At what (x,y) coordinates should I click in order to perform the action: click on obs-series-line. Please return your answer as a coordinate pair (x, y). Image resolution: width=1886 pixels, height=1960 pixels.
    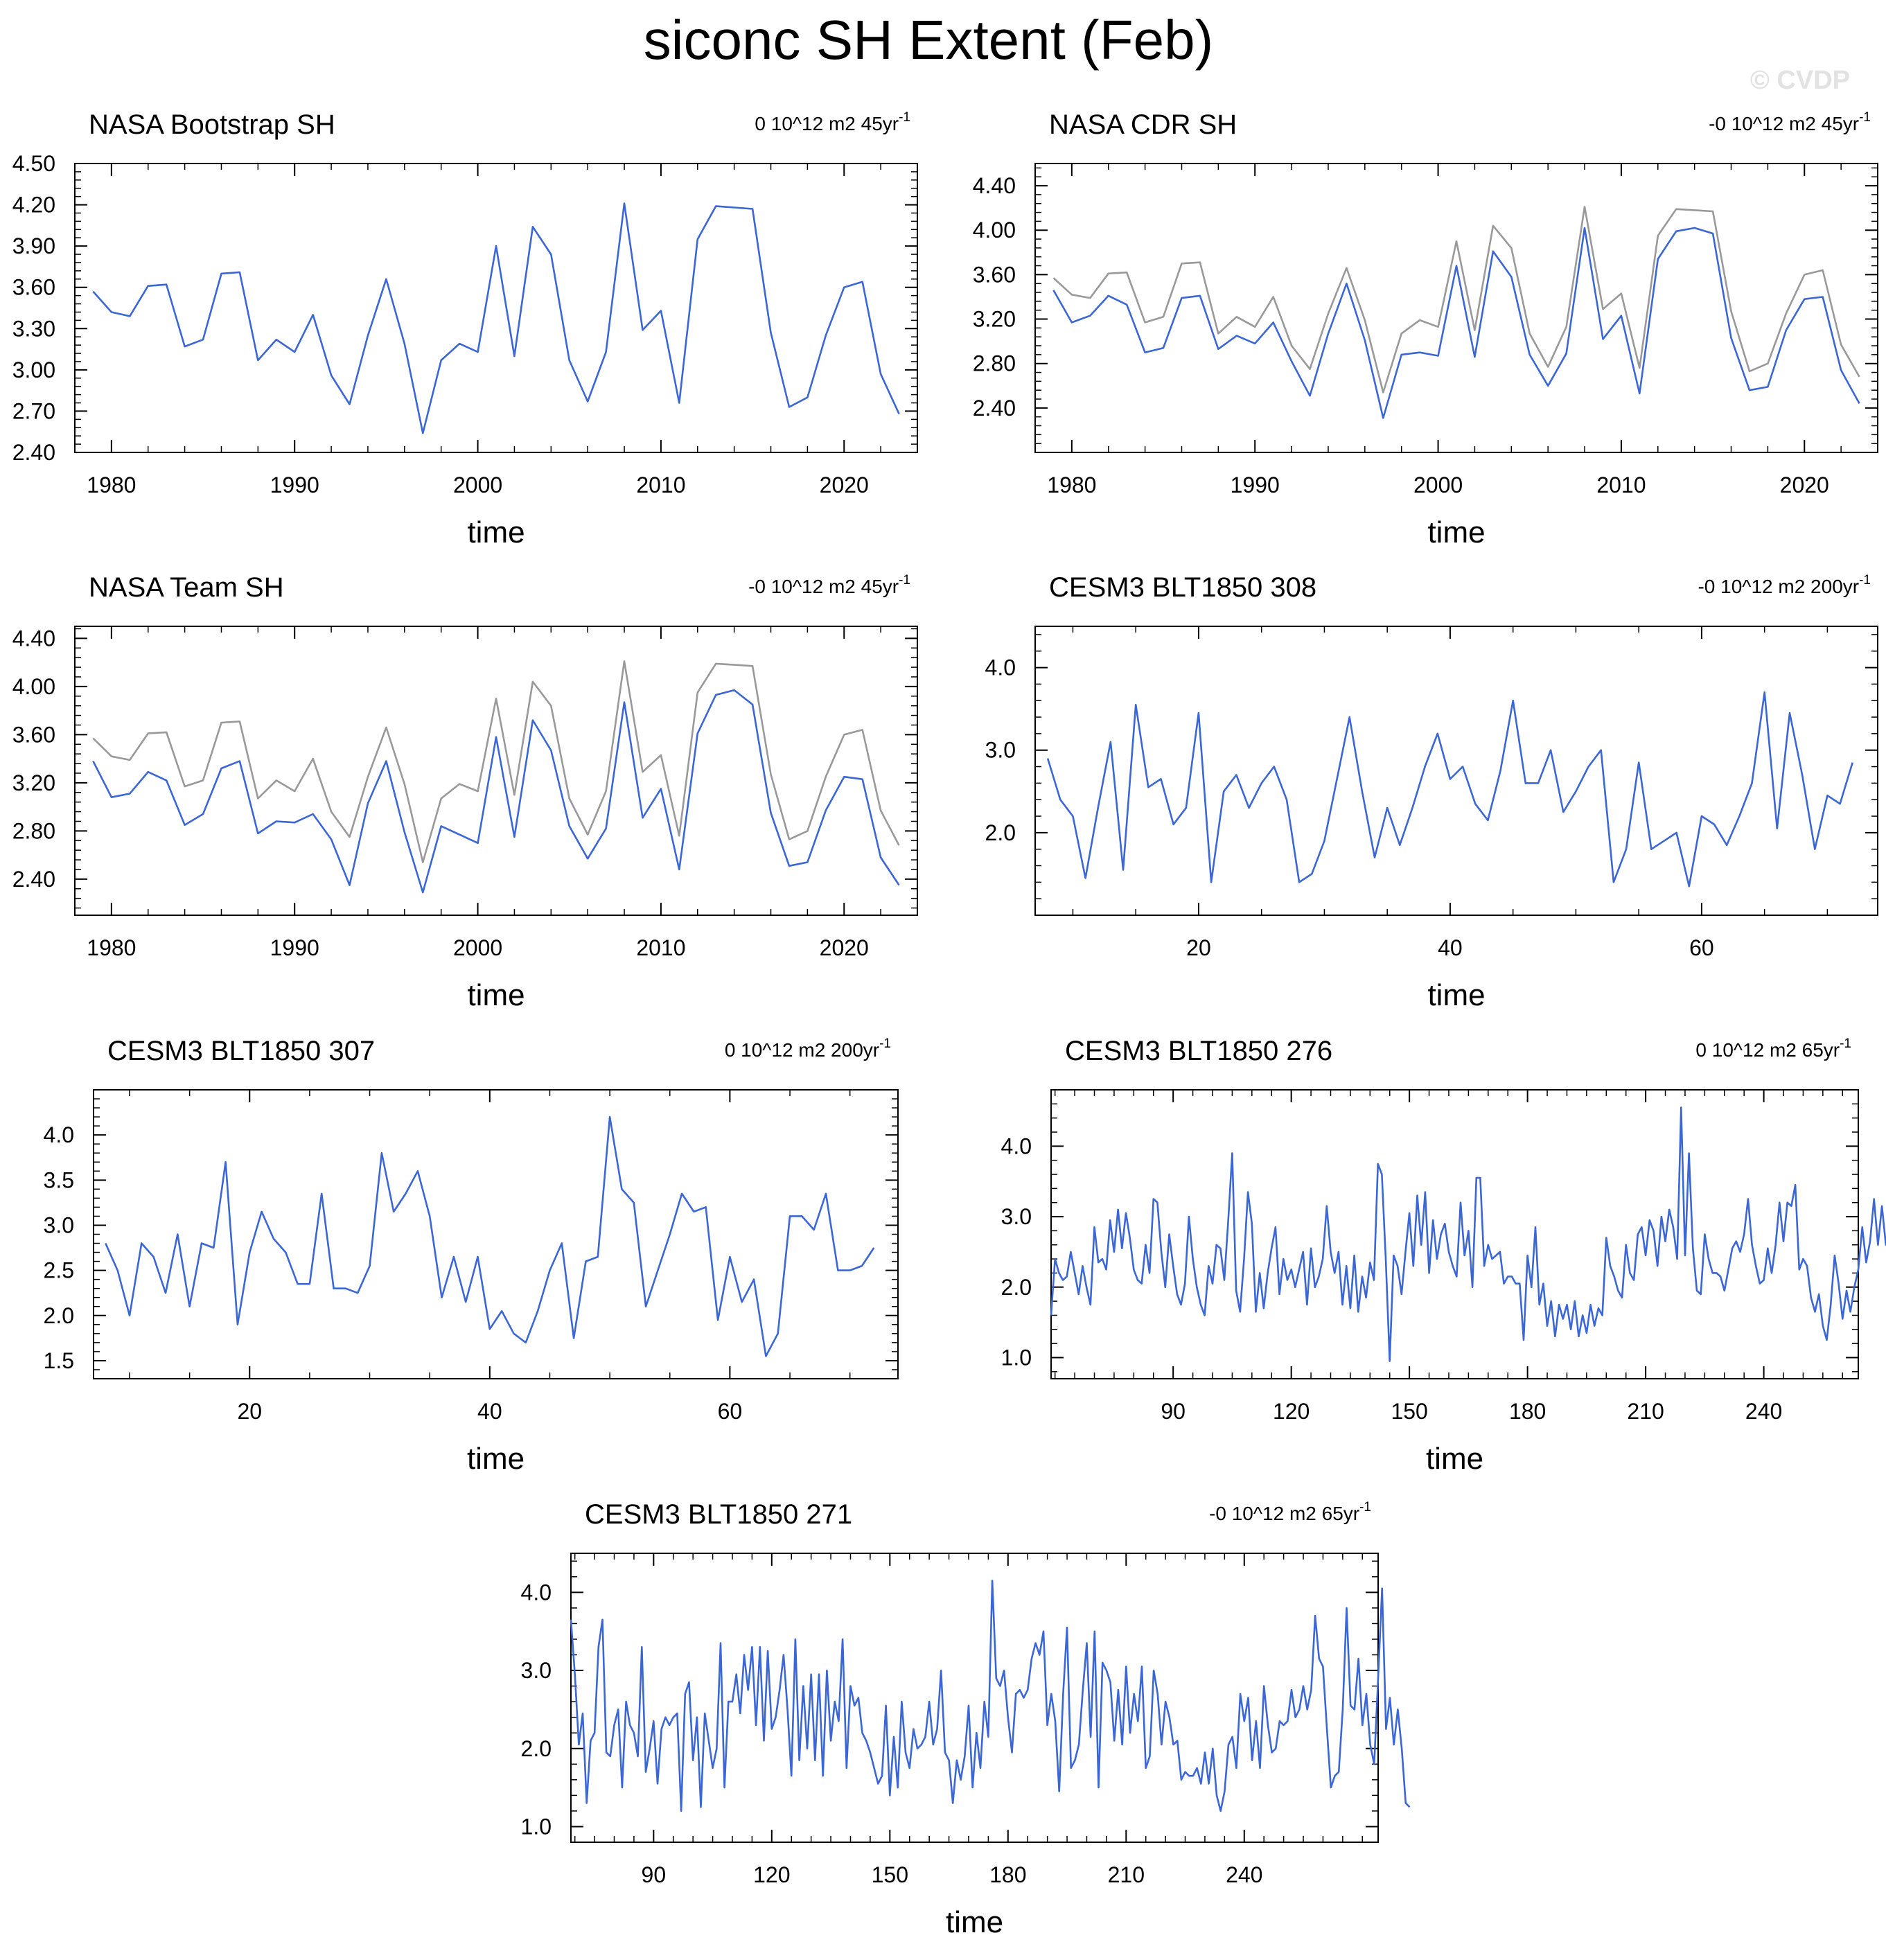
    Looking at the image, I should click on (496, 761).